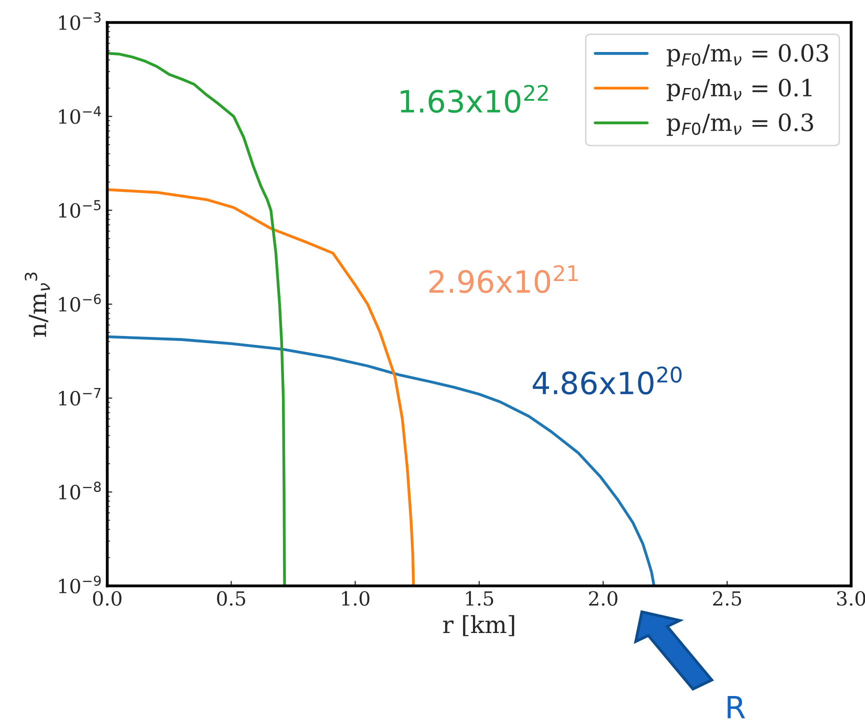  What do you see at coordinates (231, 598) in the screenshot?
I see `x-tick-label: 0.5` at bounding box center [231, 598].